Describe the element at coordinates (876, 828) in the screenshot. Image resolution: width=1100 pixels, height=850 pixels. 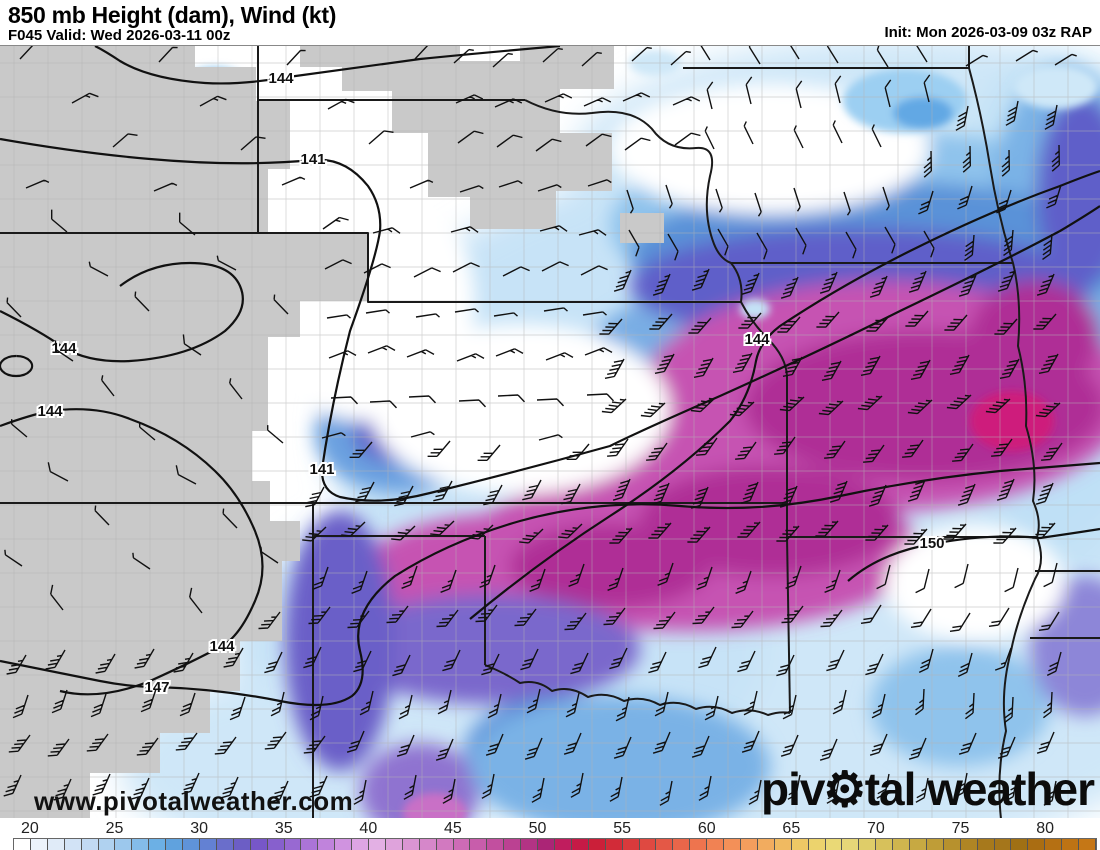
I see `colorbar-tick: 70` at that location.